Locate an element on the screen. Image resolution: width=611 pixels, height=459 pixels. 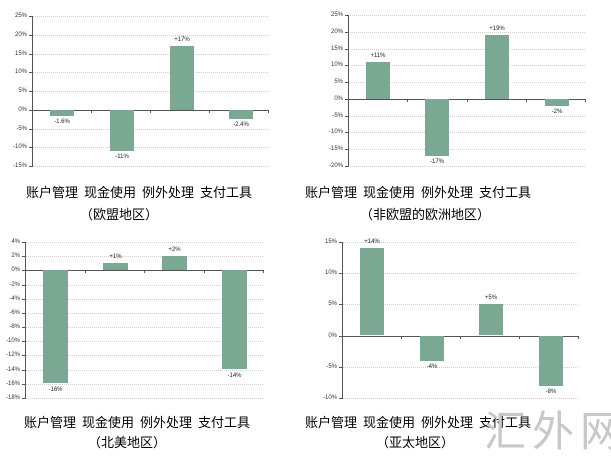
value-label: -8% is located at coordinates (551, 392).